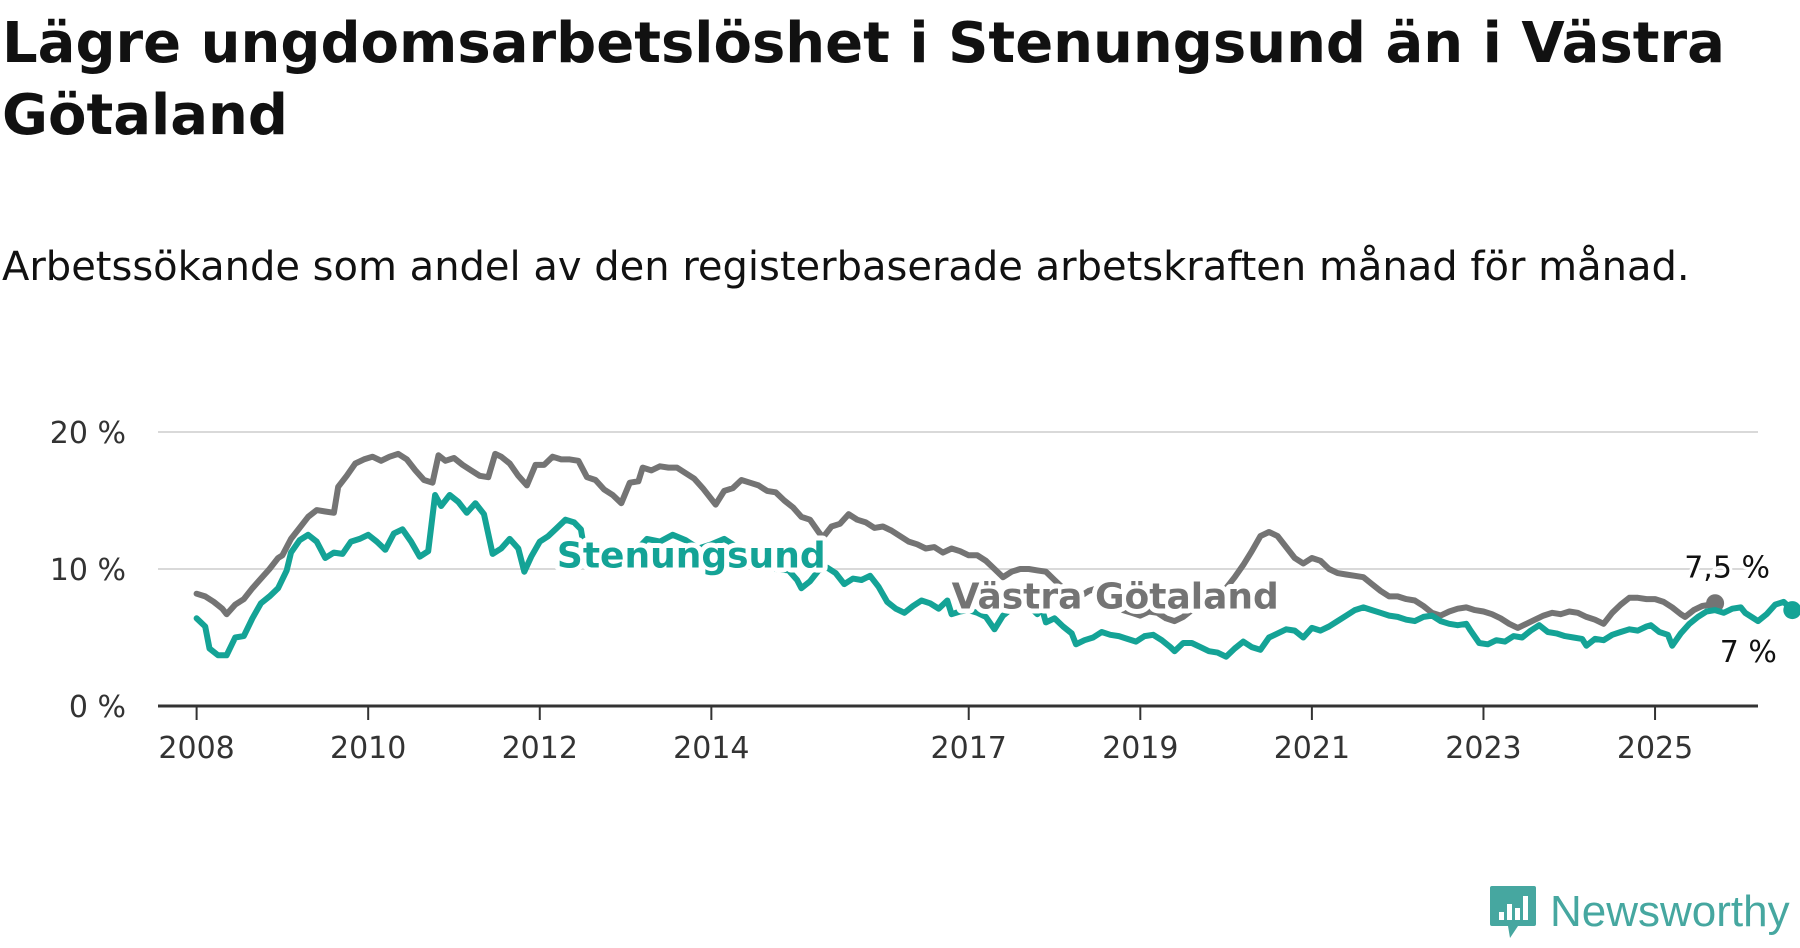  What do you see at coordinates (1115, 596) in the screenshot?
I see `series-label: Västra Götaland` at bounding box center [1115, 596].